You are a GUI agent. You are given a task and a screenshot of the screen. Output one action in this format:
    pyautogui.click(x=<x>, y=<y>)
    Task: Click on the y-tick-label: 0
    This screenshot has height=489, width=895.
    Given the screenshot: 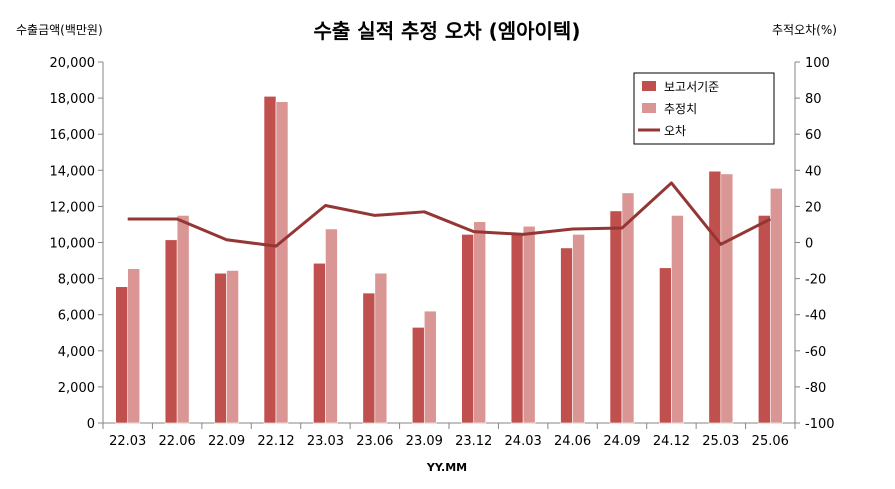 What is the action you would take?
    pyautogui.click(x=91, y=424)
    